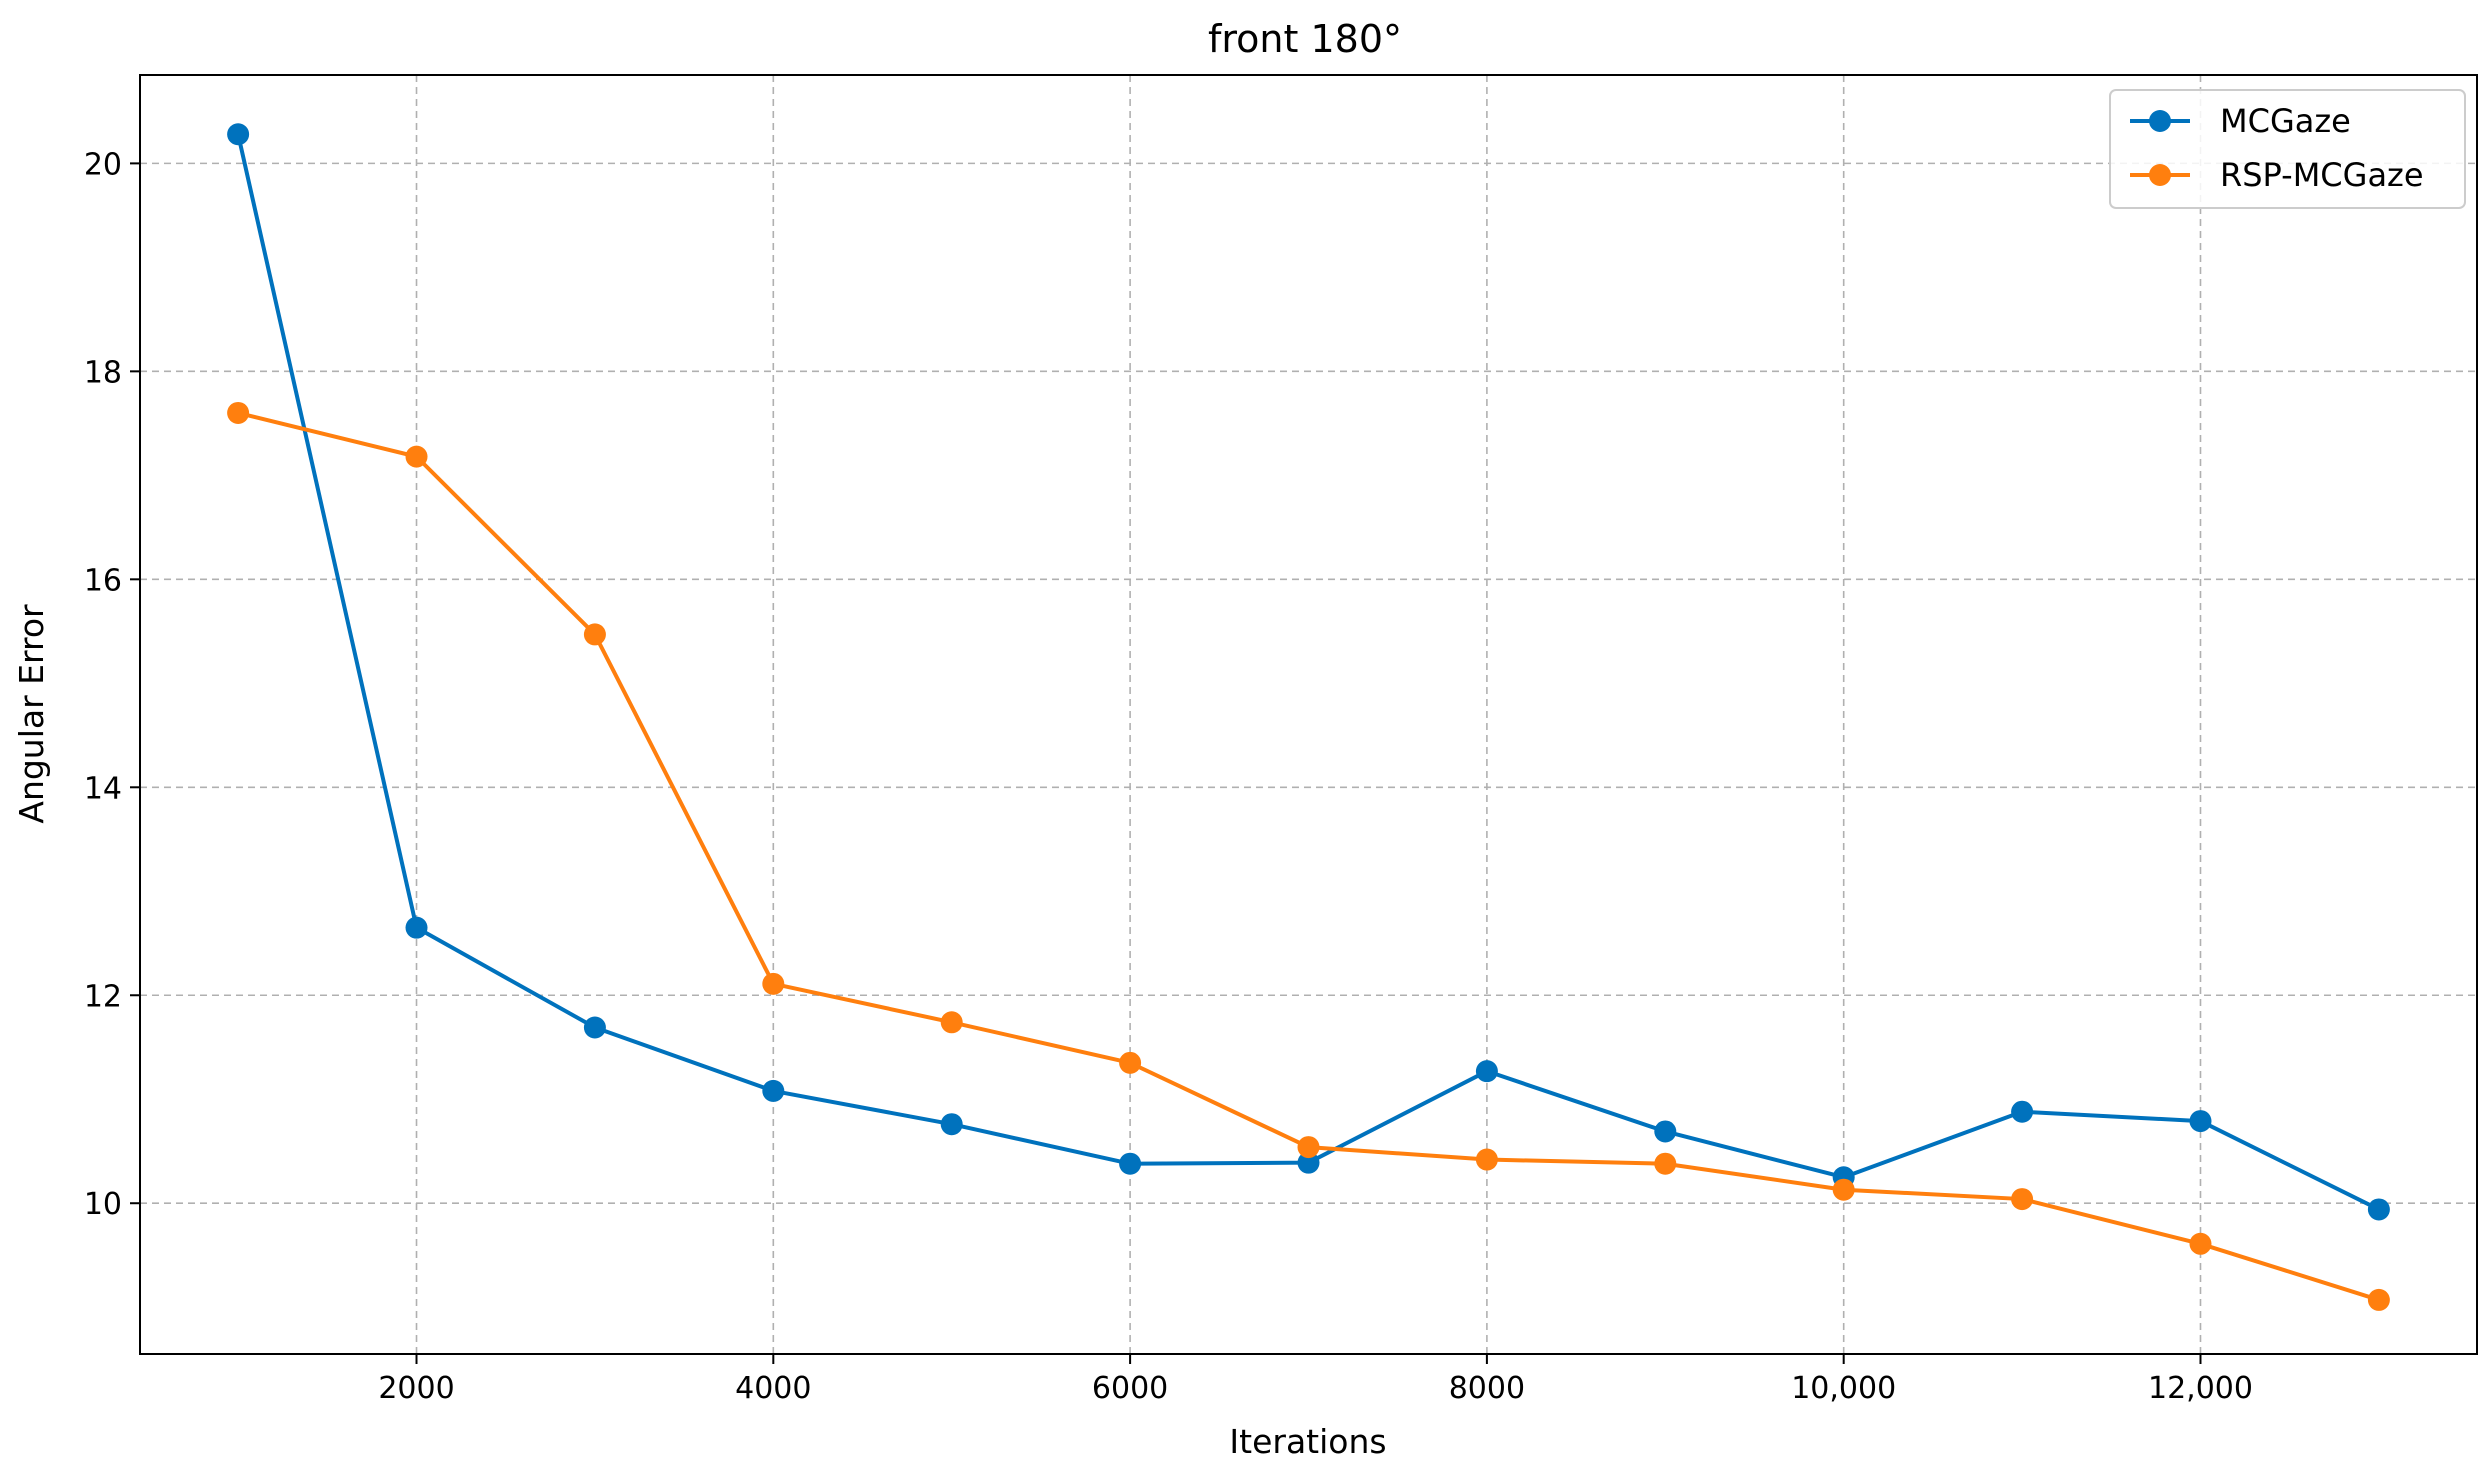 This screenshot has height=1475, width=2491. What do you see at coordinates (416, 1388) in the screenshot?
I see `x-tick-label: 2000` at bounding box center [416, 1388].